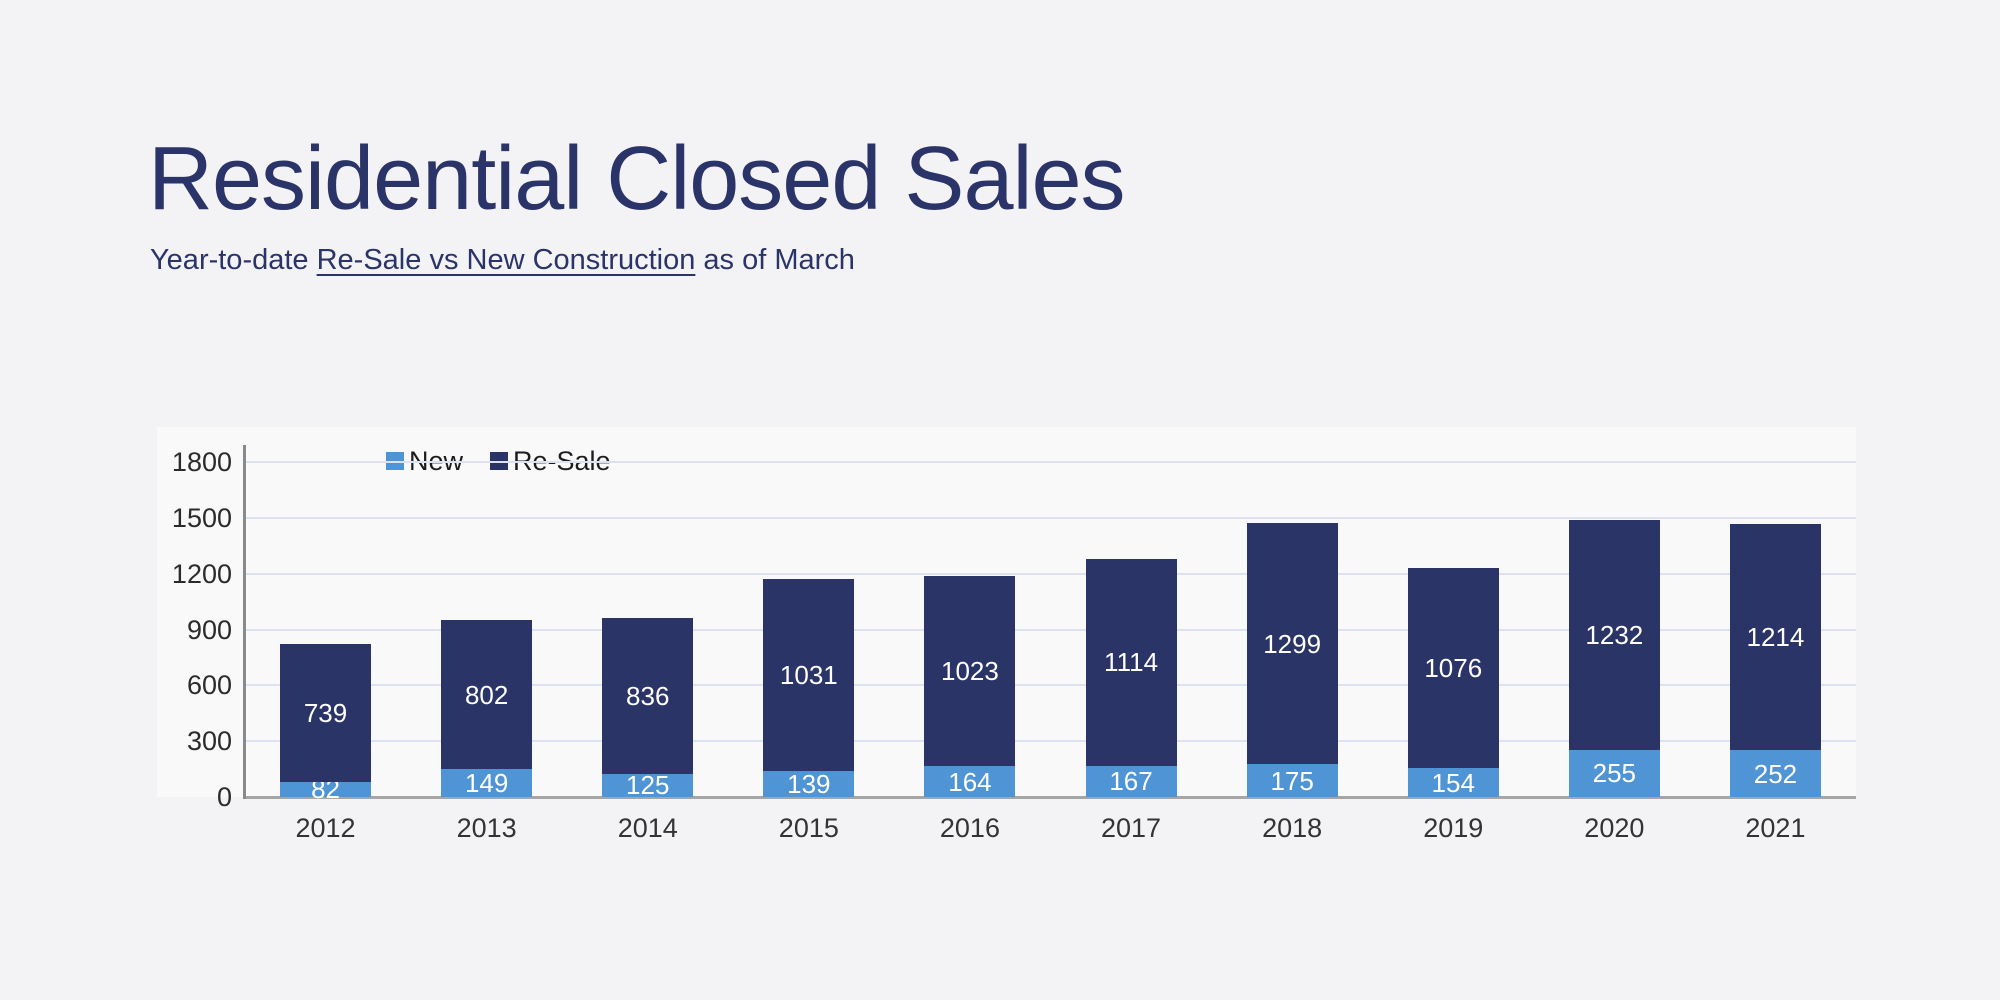 This screenshot has width=2000, height=1000. I want to click on bar-2016-new-segment, so click(970, 781).